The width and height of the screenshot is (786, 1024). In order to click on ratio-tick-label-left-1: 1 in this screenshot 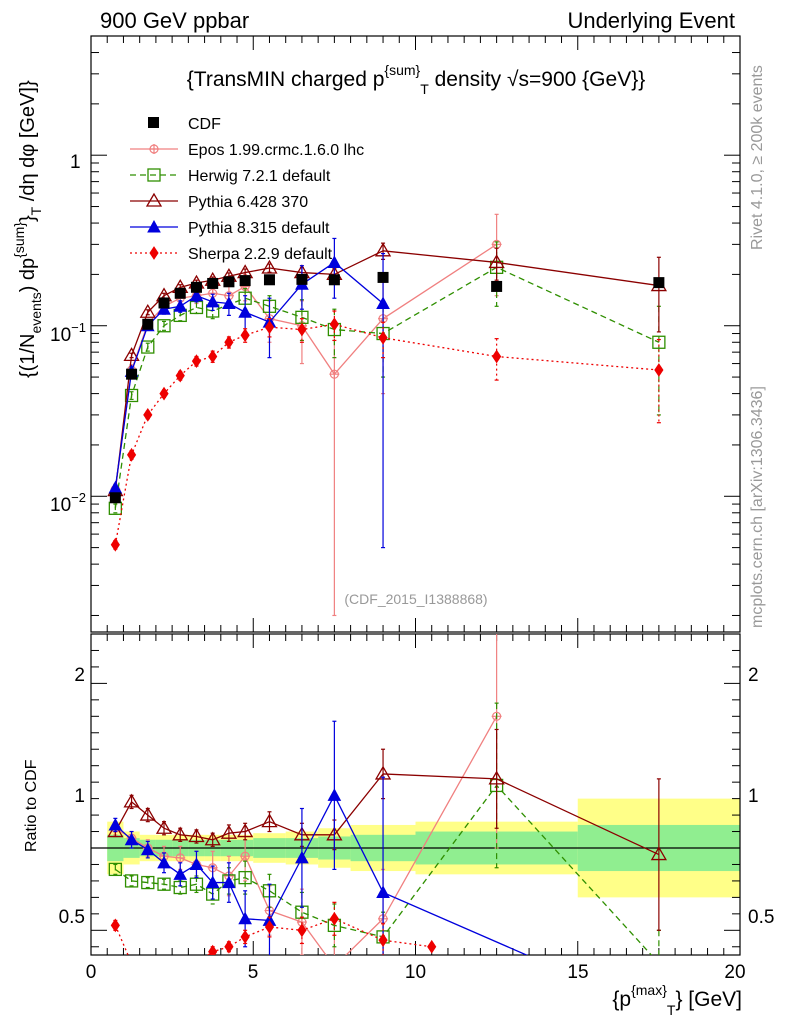, I will do `click(79, 796)`.